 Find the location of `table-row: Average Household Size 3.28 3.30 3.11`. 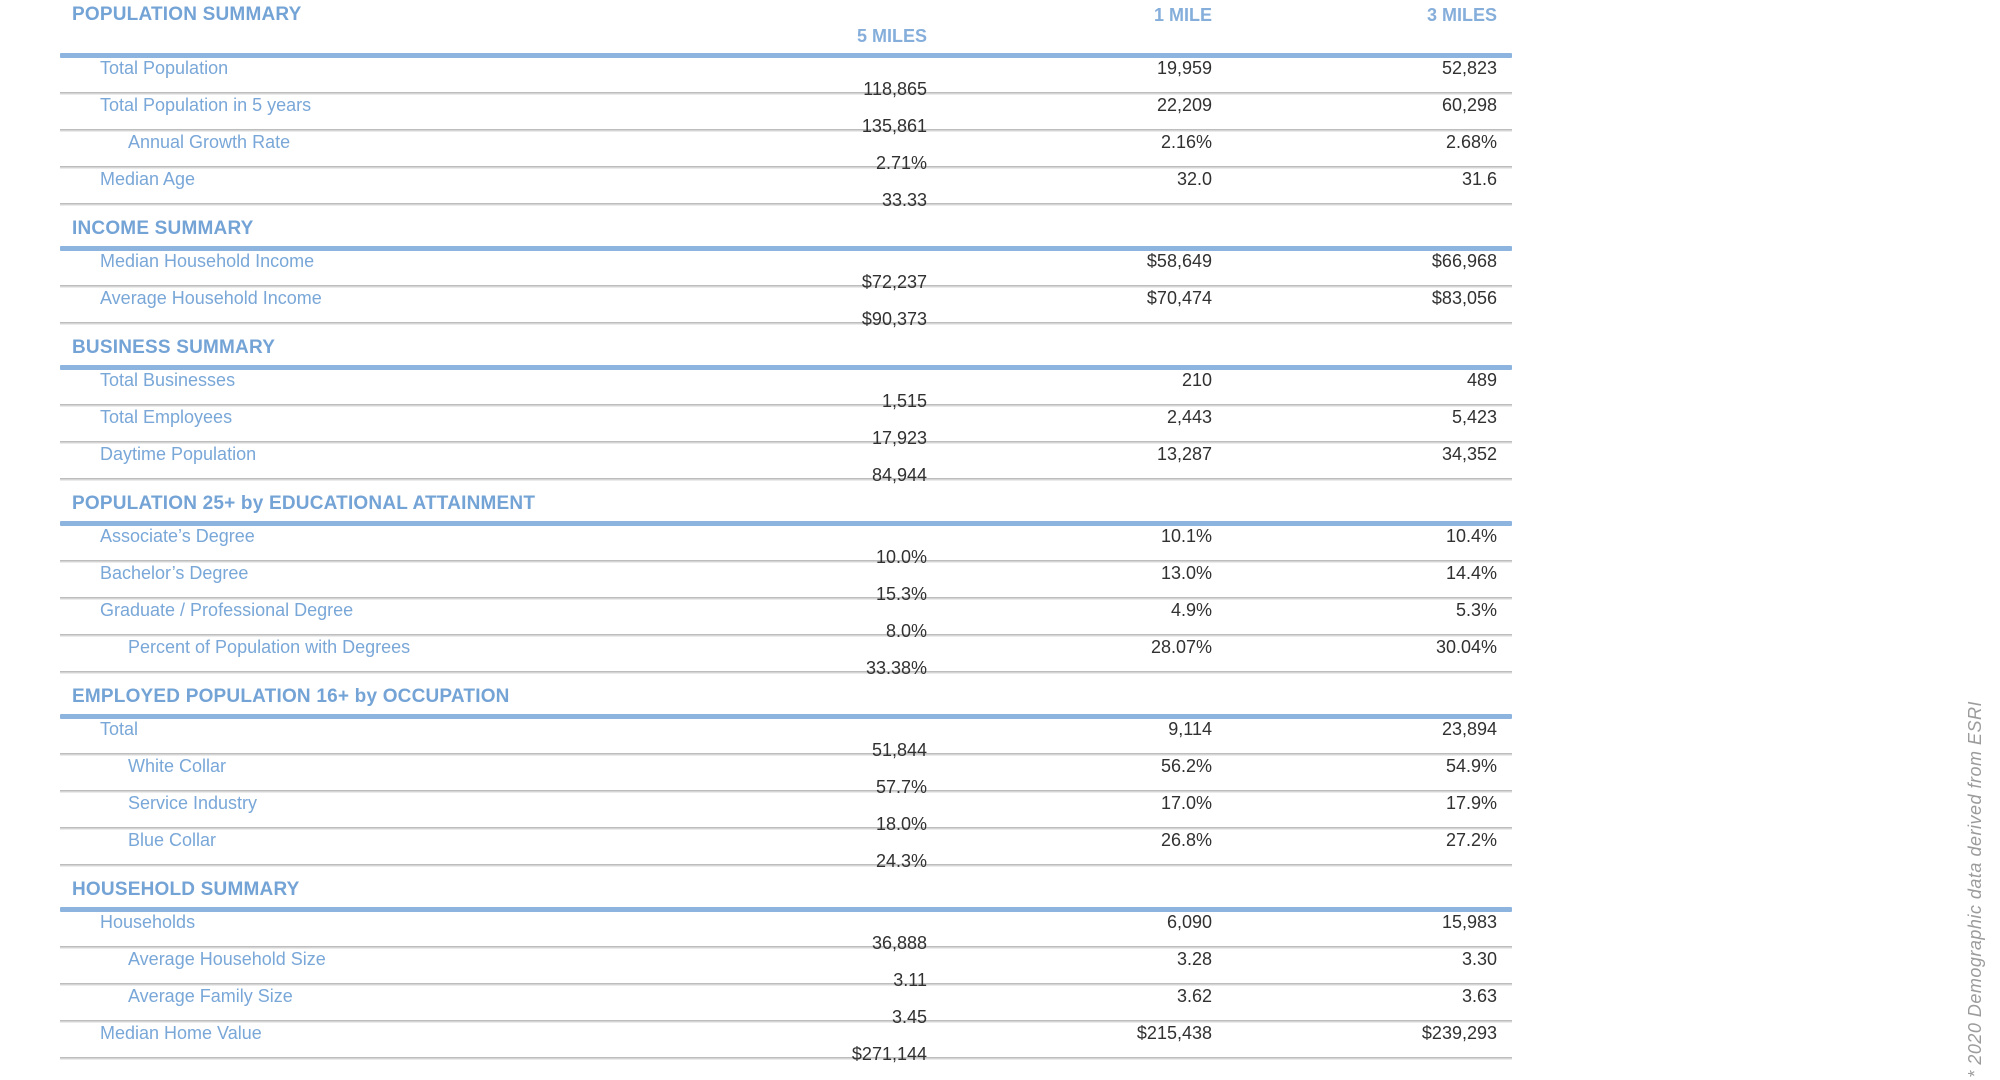

table-row: Average Household Size 3.28 3.30 3.11 is located at coordinates (786, 969).